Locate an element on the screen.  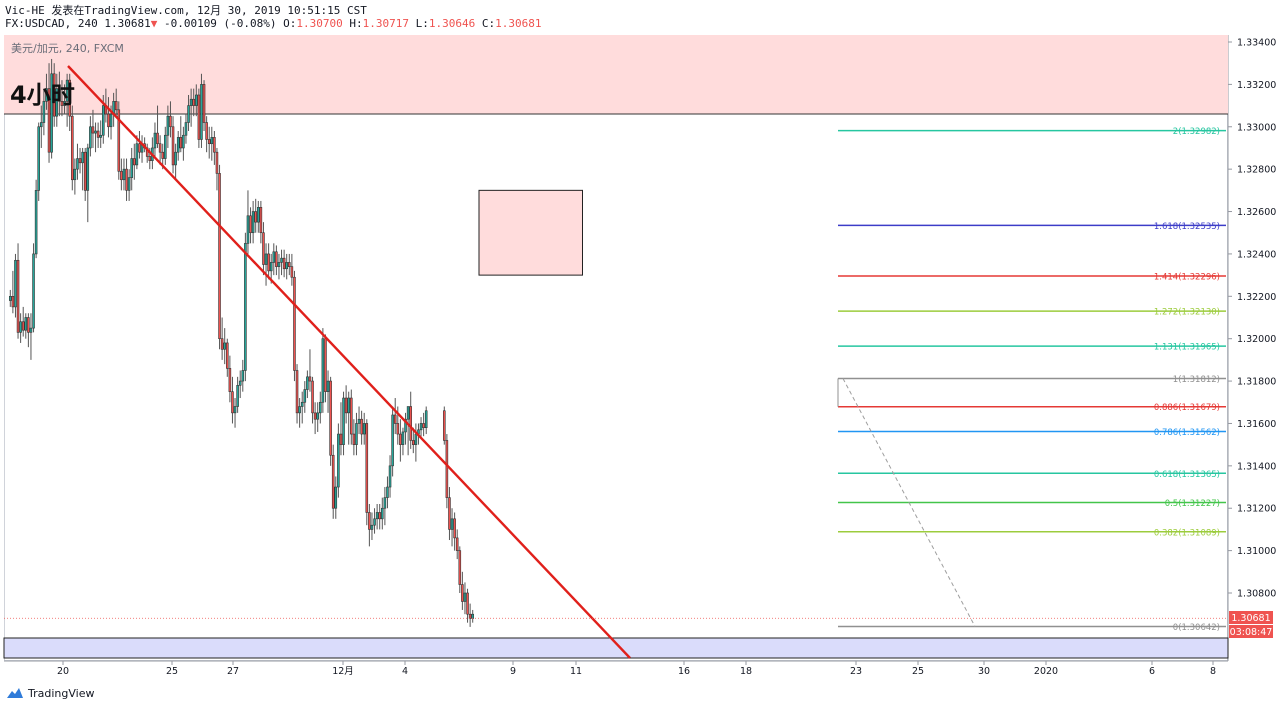
chart-watermark: 美元/加元, 240, FXCM is located at coordinates (67, 48).